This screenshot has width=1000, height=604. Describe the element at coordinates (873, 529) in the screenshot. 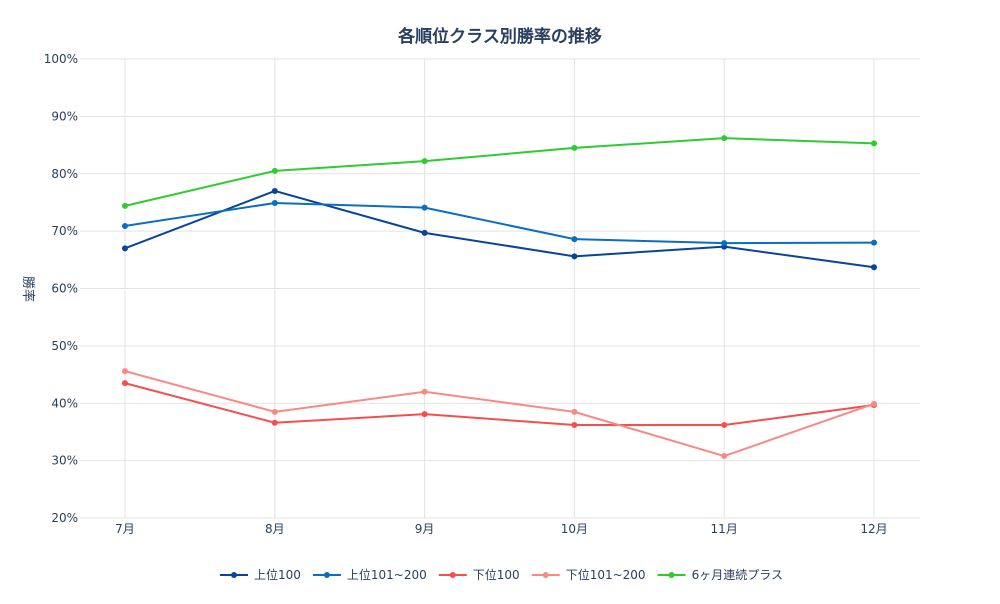

I see `x-tick-label: 12月` at that location.